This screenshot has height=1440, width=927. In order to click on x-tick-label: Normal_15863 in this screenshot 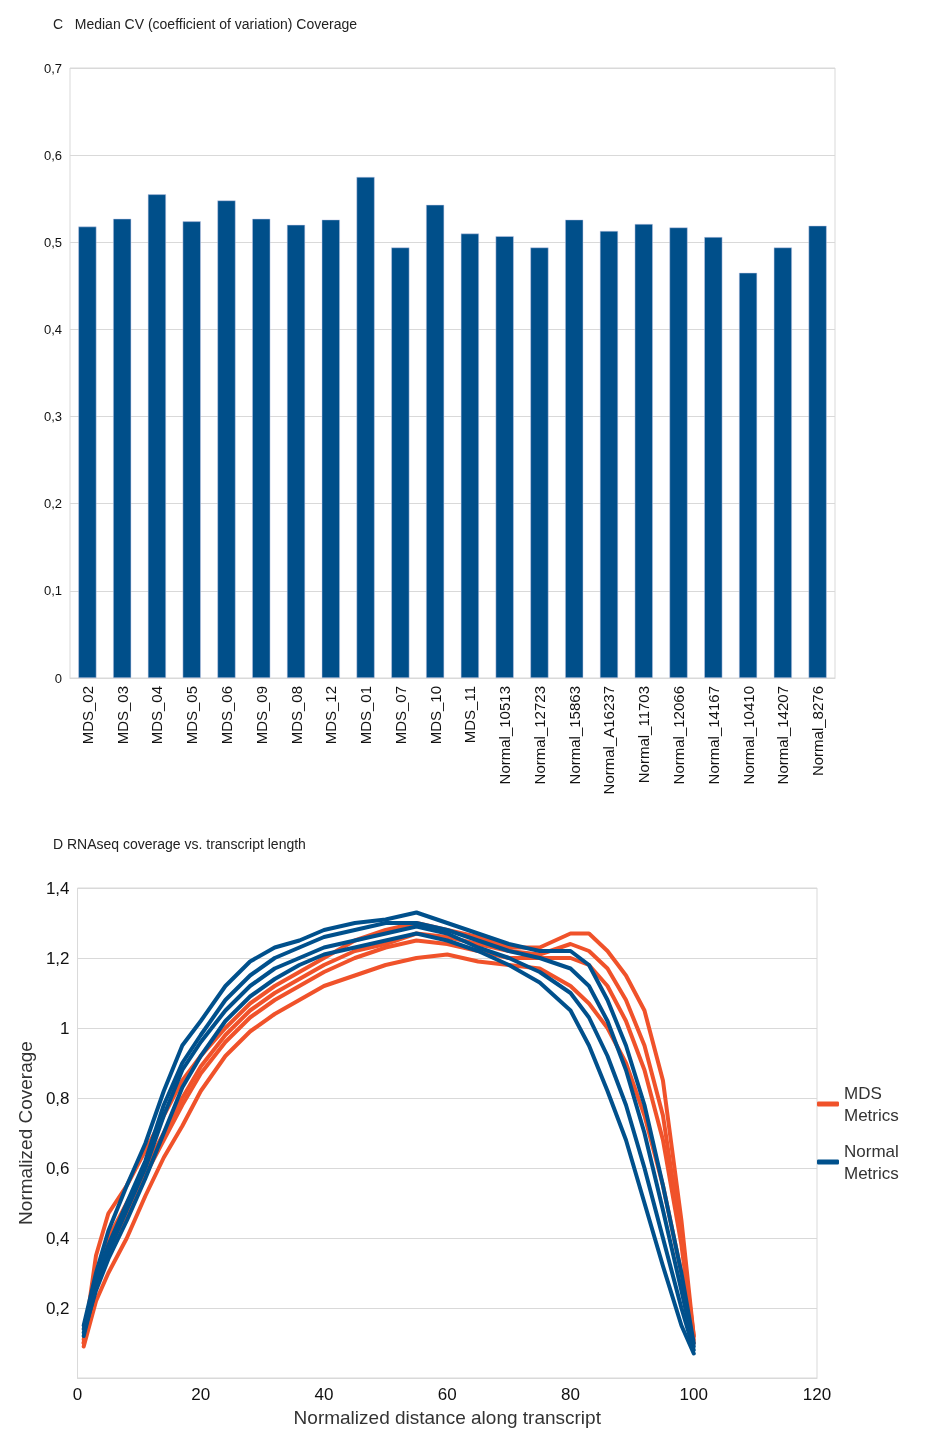, I will do `click(574, 735)`.